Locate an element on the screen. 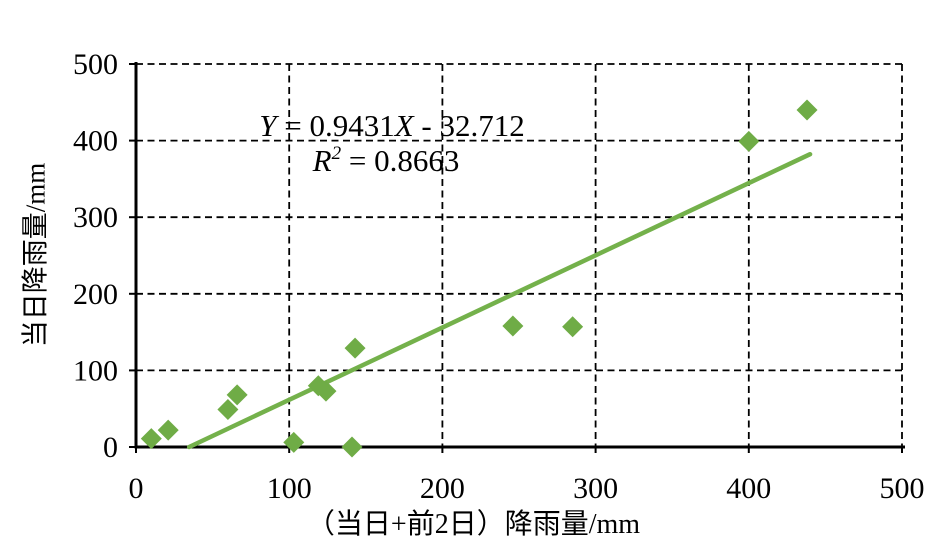 The image size is (947, 557). x-tick-label: 0 is located at coordinates (136, 488).